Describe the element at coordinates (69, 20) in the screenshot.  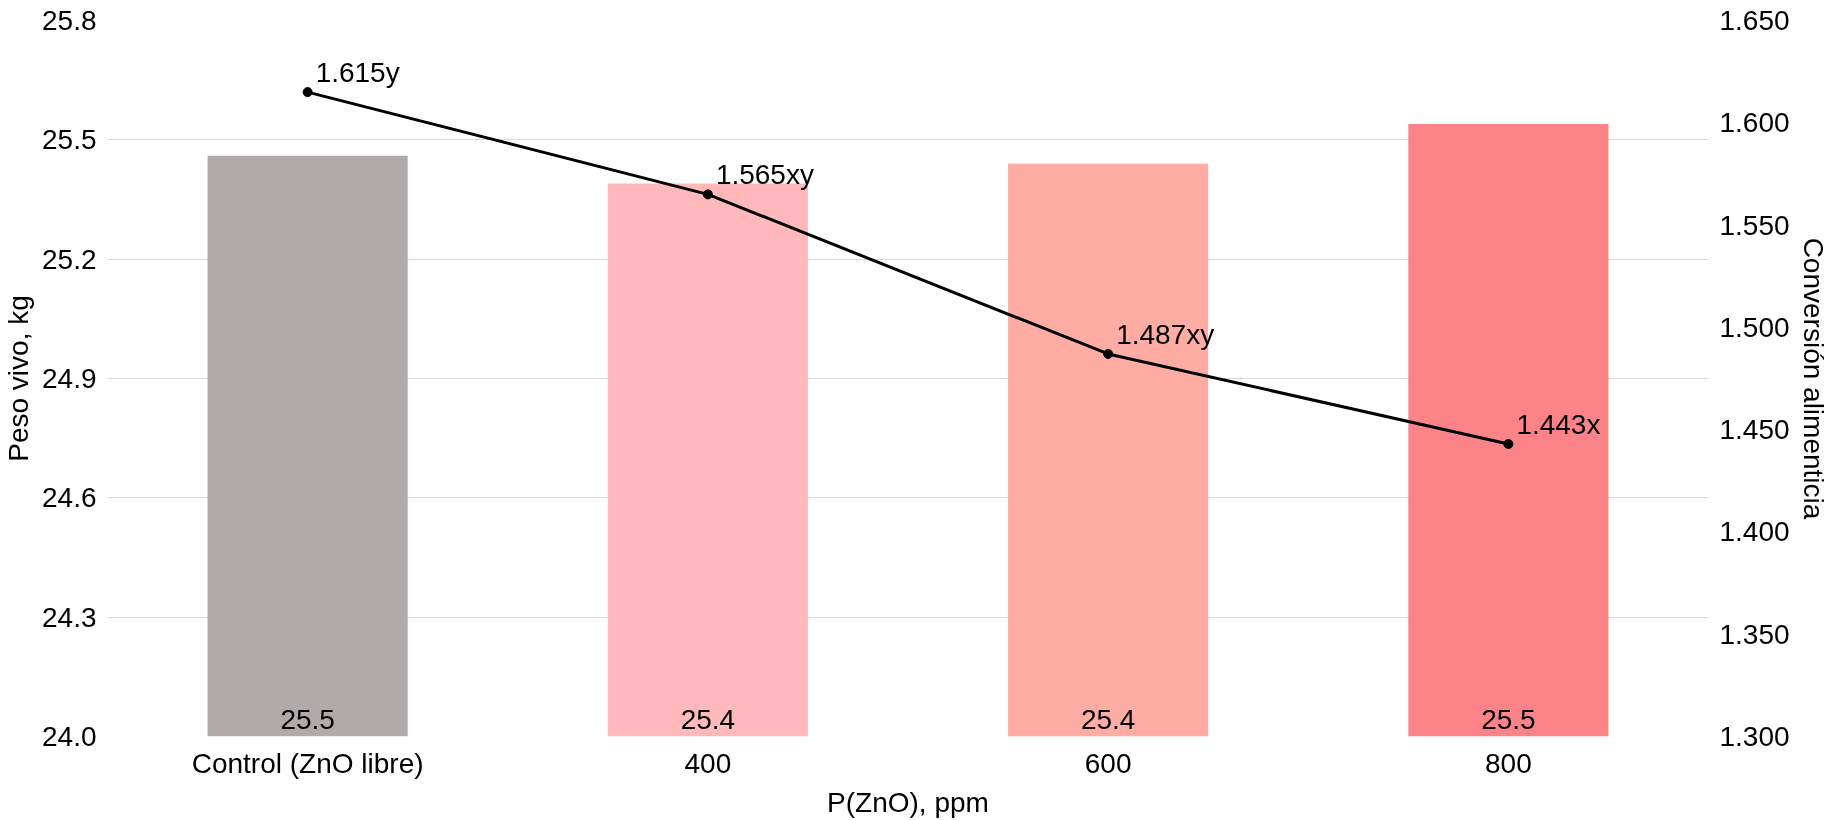
I see `y-tick-label: 25.8` at that location.